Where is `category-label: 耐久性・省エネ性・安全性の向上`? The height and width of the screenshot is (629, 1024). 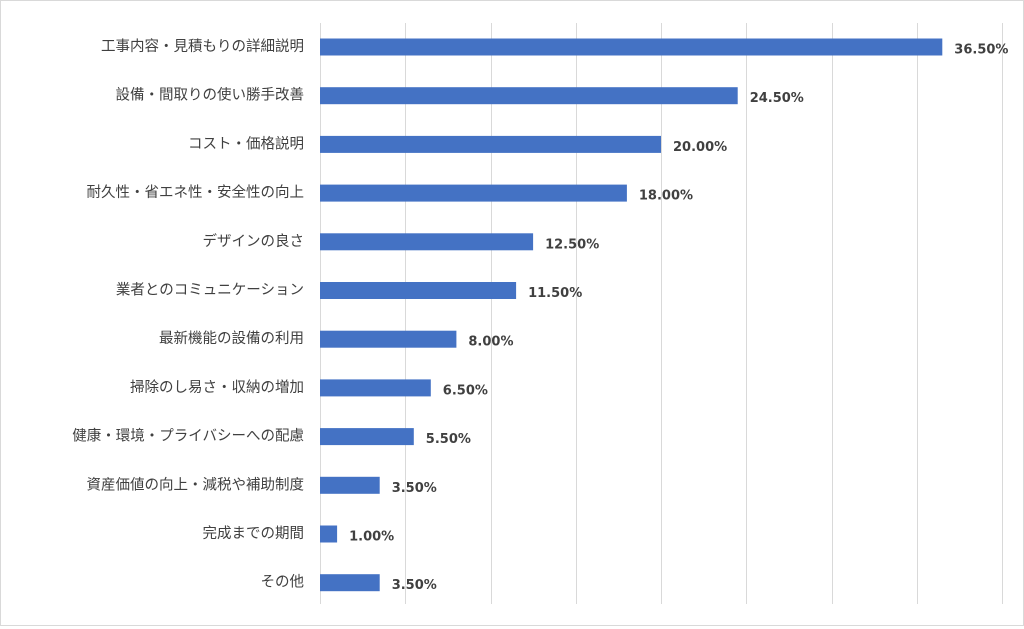 category-label: 耐久性・省エネ性・安全性の向上 is located at coordinates (196, 192).